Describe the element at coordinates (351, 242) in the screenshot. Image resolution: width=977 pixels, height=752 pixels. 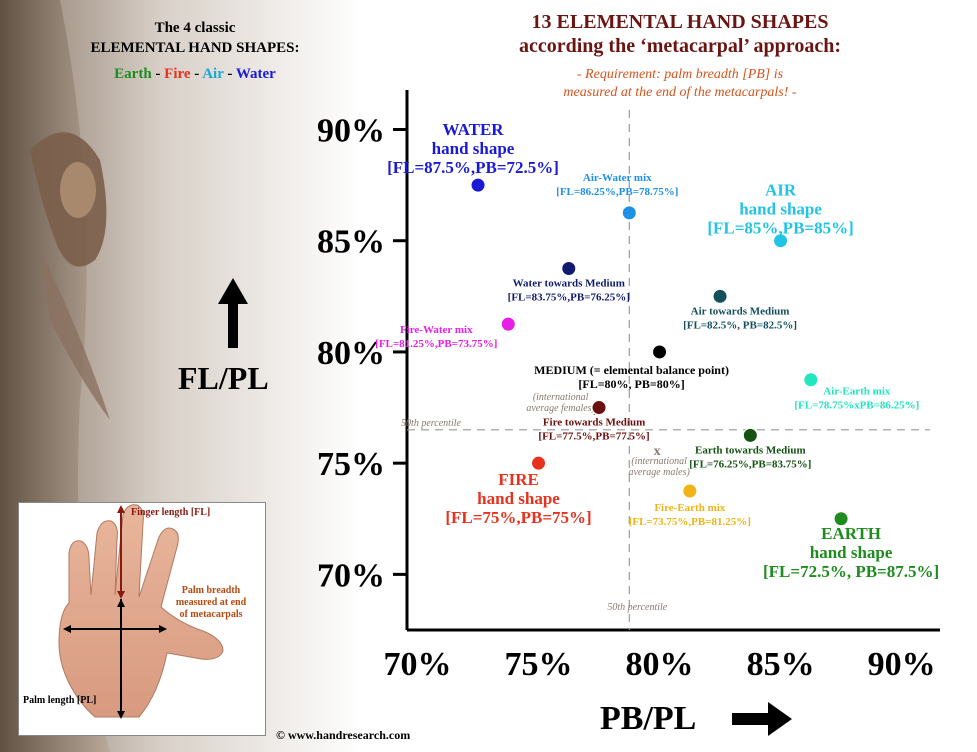
I see `y-tick-label: 85%` at that location.